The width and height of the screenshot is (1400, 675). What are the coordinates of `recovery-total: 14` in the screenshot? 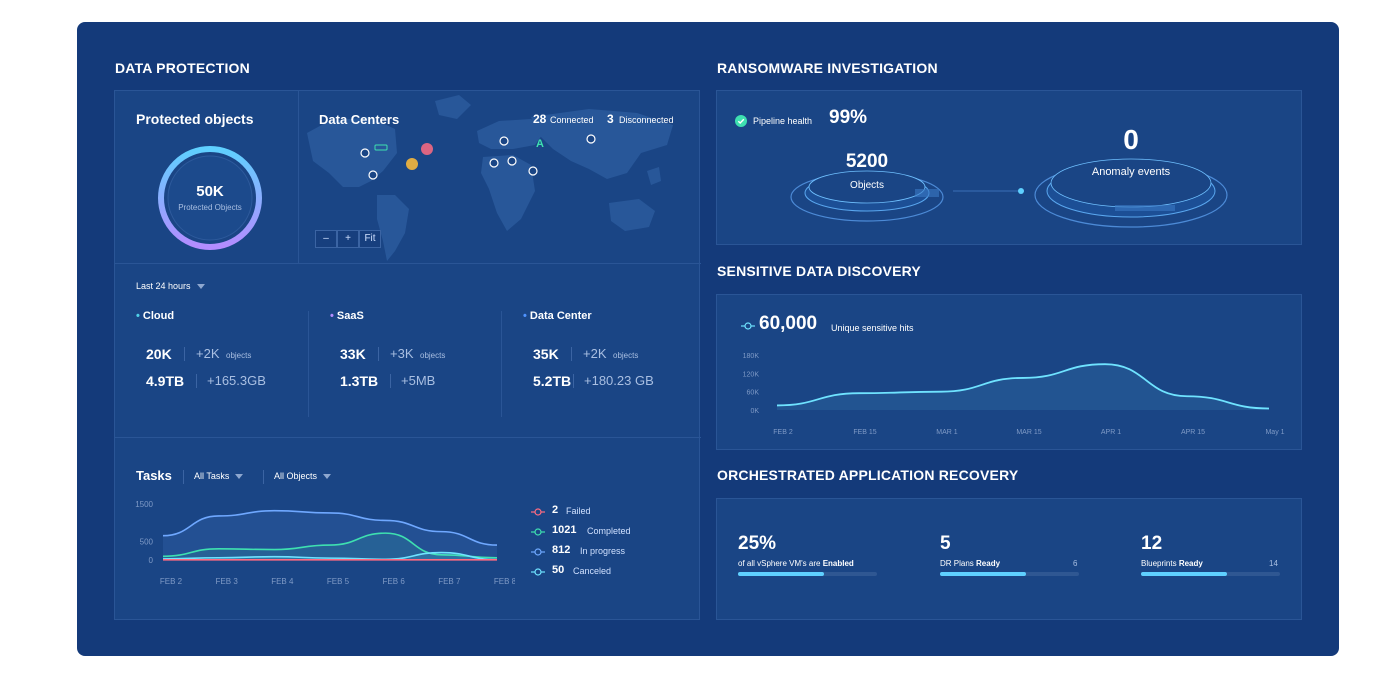 It's located at (1273, 563).